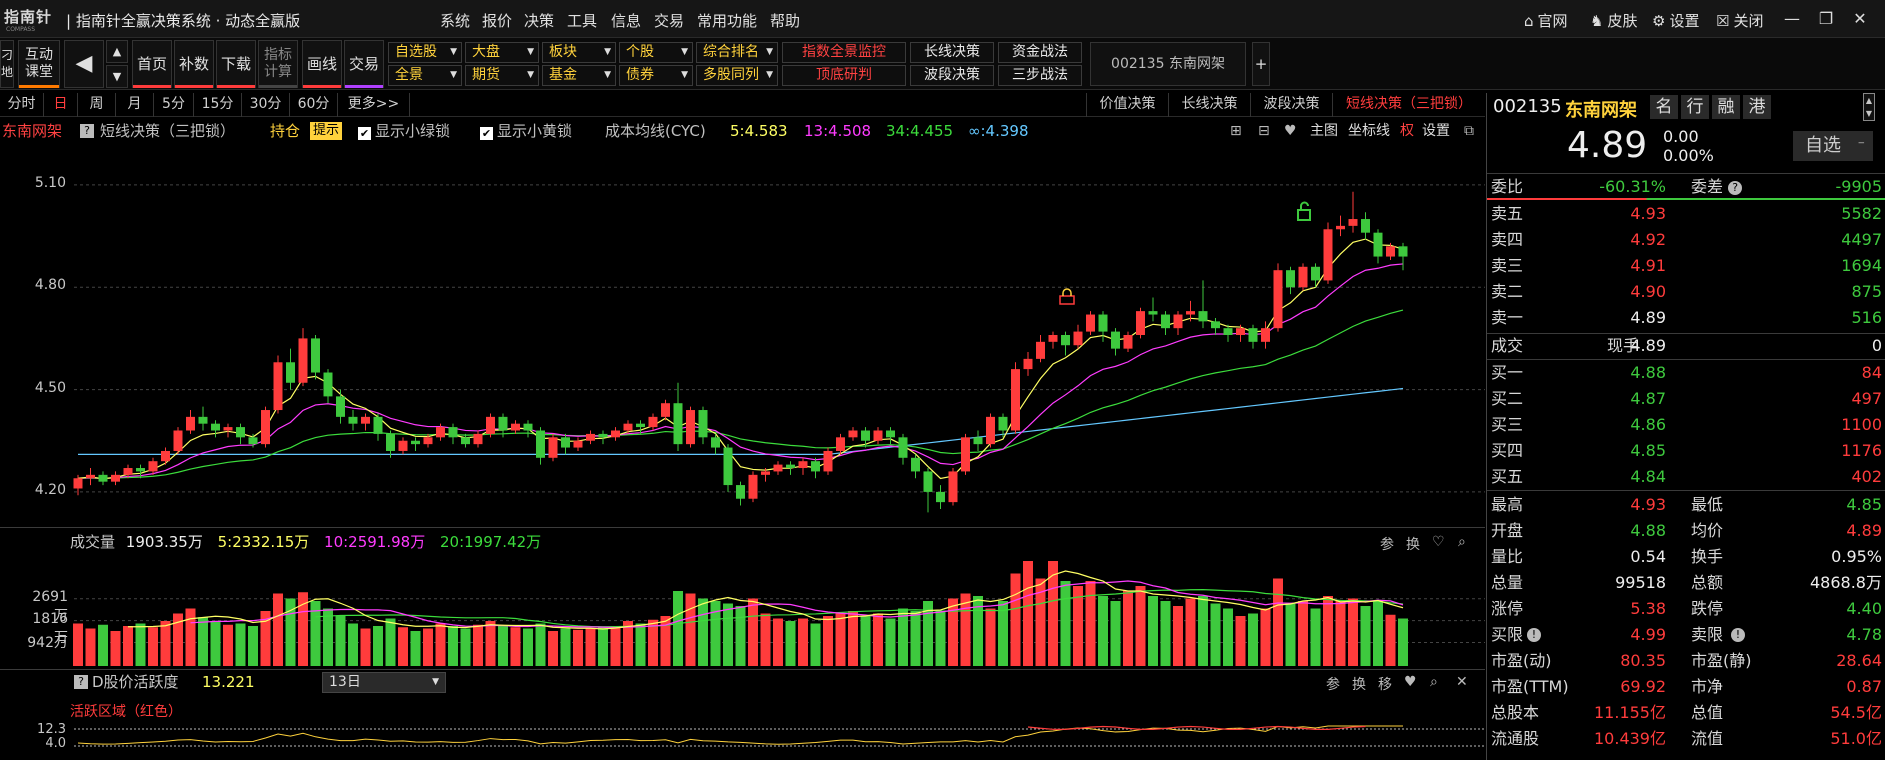 The height and width of the screenshot is (760, 1885). Describe the element at coordinates (7, 64) in the screenshot. I see `partial-toolbar-button: 刁 地` at that location.